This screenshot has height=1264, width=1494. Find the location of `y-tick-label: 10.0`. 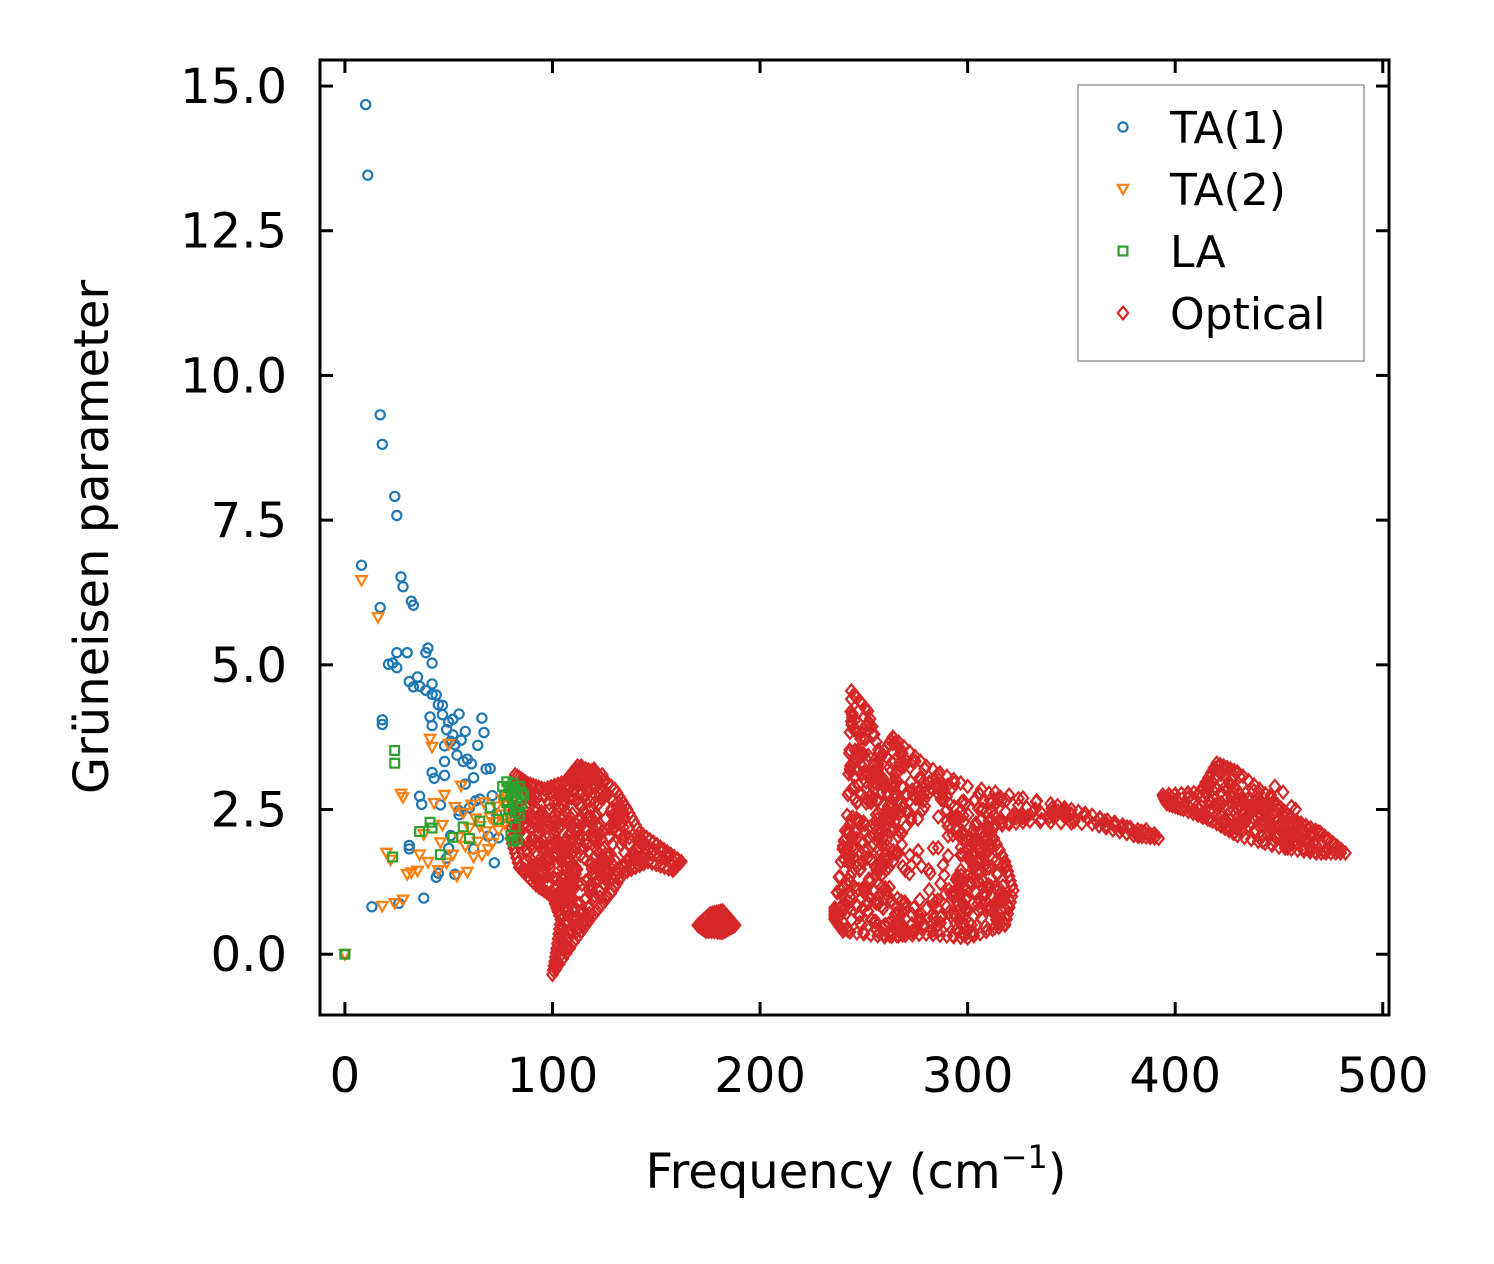

y-tick-label: 10.0 is located at coordinates (233, 376).